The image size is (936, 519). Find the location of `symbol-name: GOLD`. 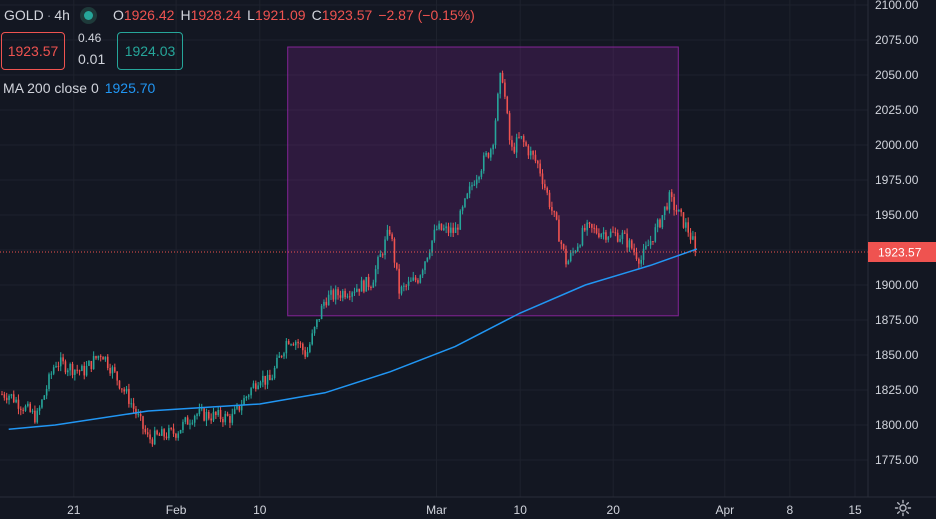

symbol-name: GOLD is located at coordinates (24, 15).